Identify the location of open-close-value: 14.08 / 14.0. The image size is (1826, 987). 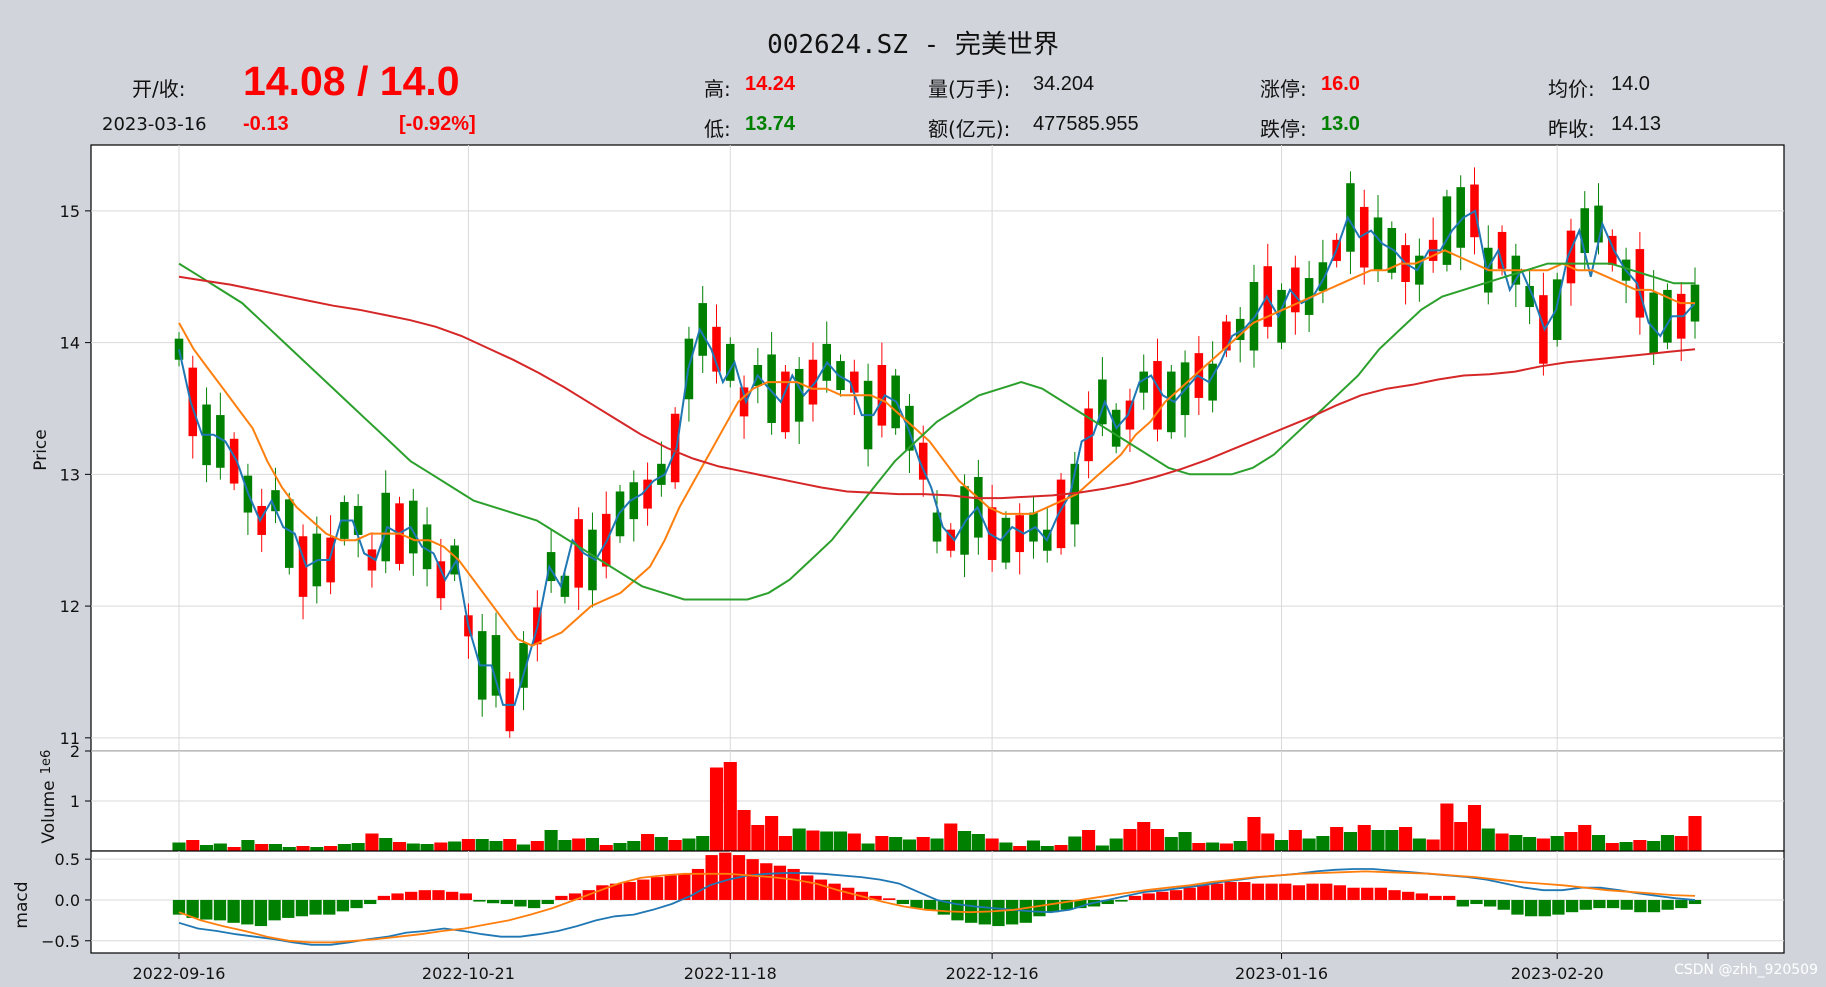
(351, 81).